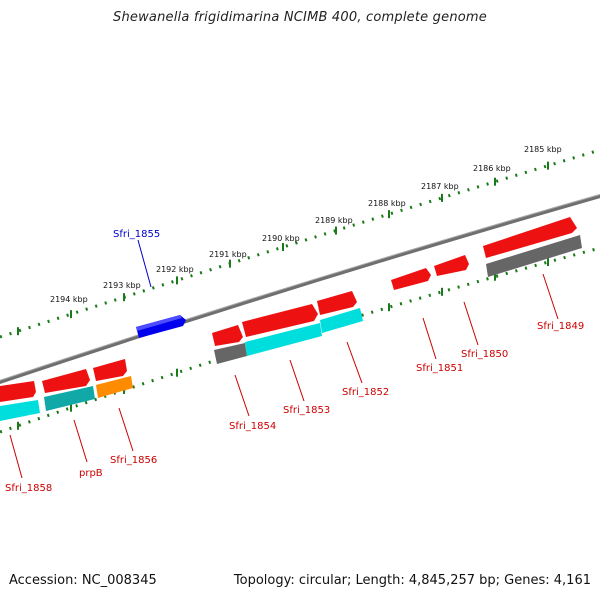 This screenshot has height=600, width=600. What do you see at coordinates (228, 254) in the screenshot?
I see `kbp-label: 2191 kbp` at bounding box center [228, 254].